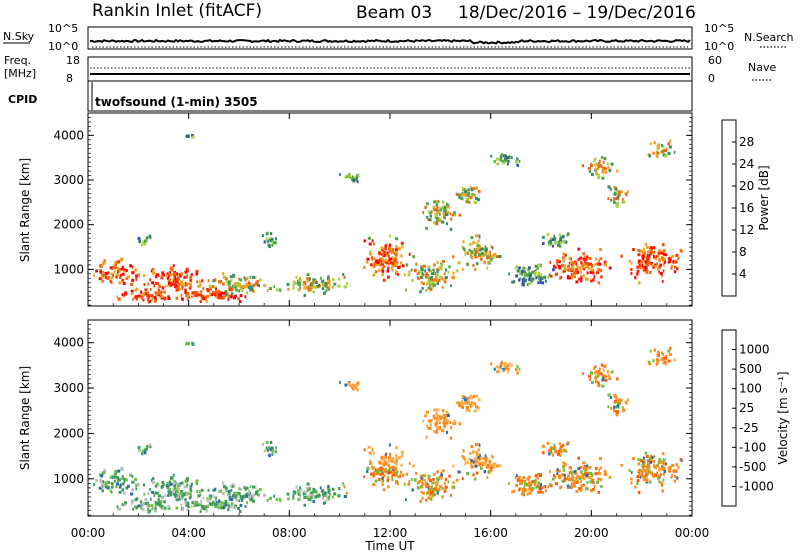 Image resolution: width=800 pixels, height=554 pixels. What do you see at coordinates (390, 69) in the screenshot?
I see `freq-frame` at bounding box center [390, 69].